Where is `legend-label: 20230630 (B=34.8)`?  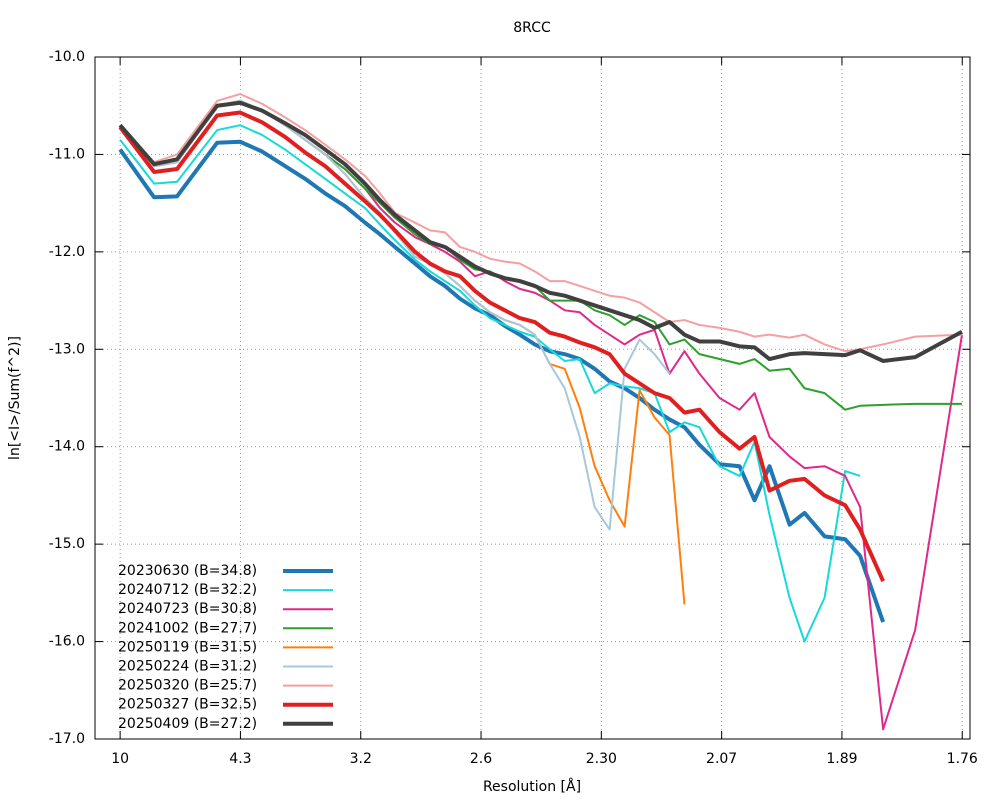 legend-label: 20230630 (B=34.8) is located at coordinates (187, 571).